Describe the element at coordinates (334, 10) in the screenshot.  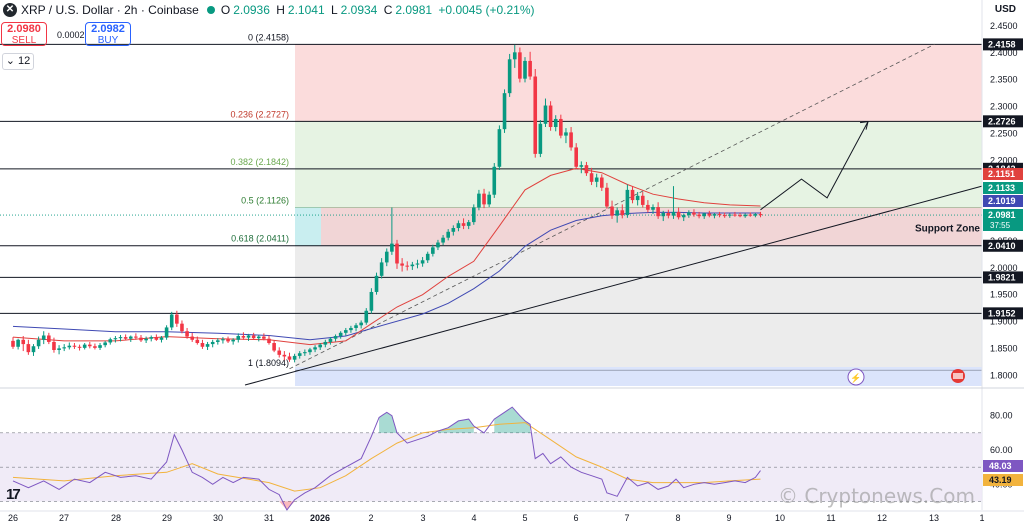
I see `low-label: L` at that location.